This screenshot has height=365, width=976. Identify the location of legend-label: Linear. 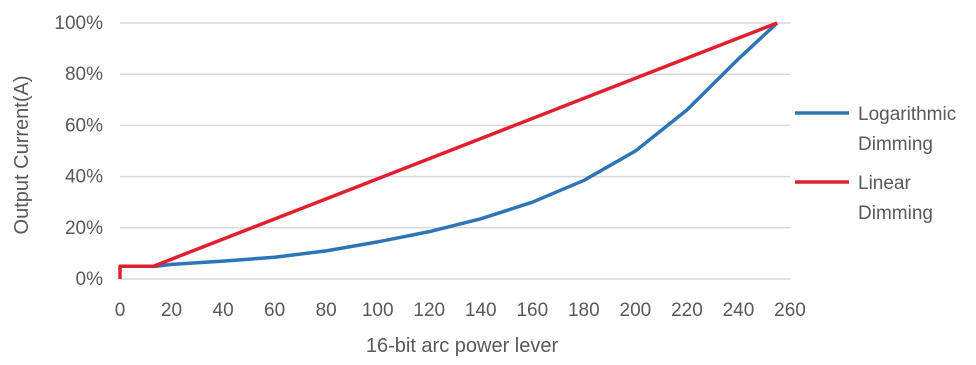
(884, 183).